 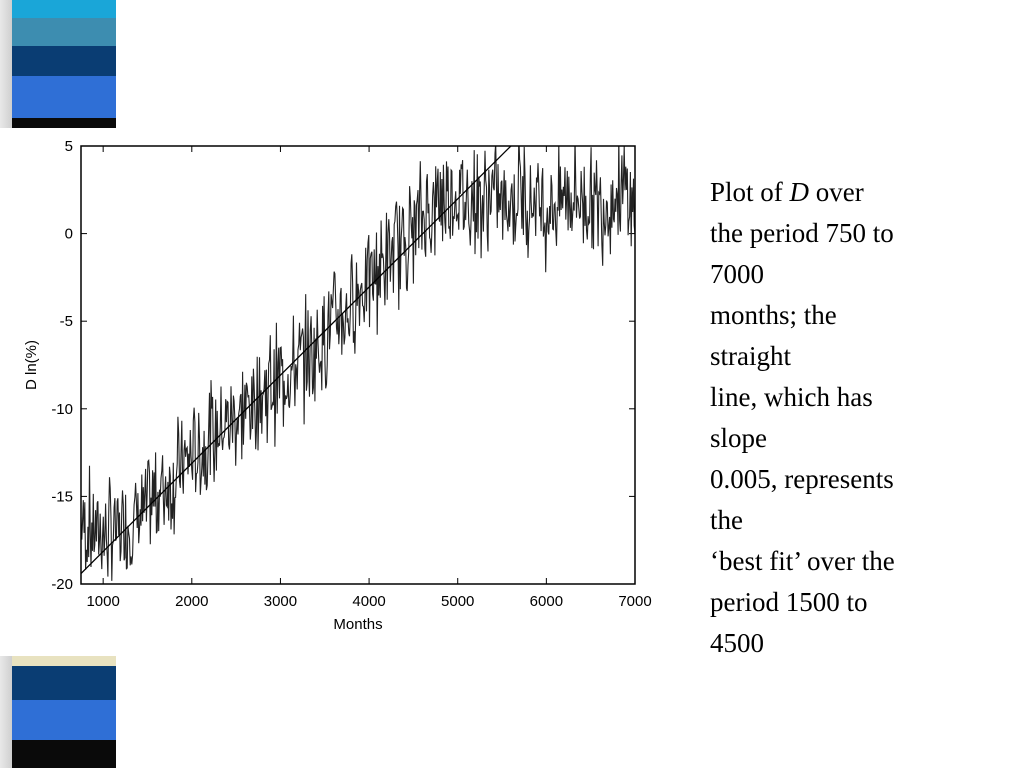 I want to click on stripe-cyan, so click(x=64, y=9).